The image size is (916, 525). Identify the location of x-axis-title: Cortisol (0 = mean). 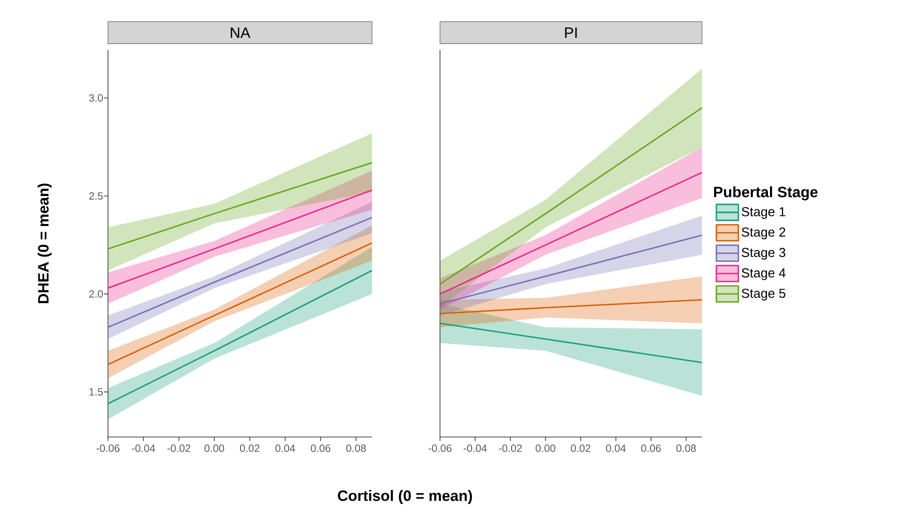
(405, 497).